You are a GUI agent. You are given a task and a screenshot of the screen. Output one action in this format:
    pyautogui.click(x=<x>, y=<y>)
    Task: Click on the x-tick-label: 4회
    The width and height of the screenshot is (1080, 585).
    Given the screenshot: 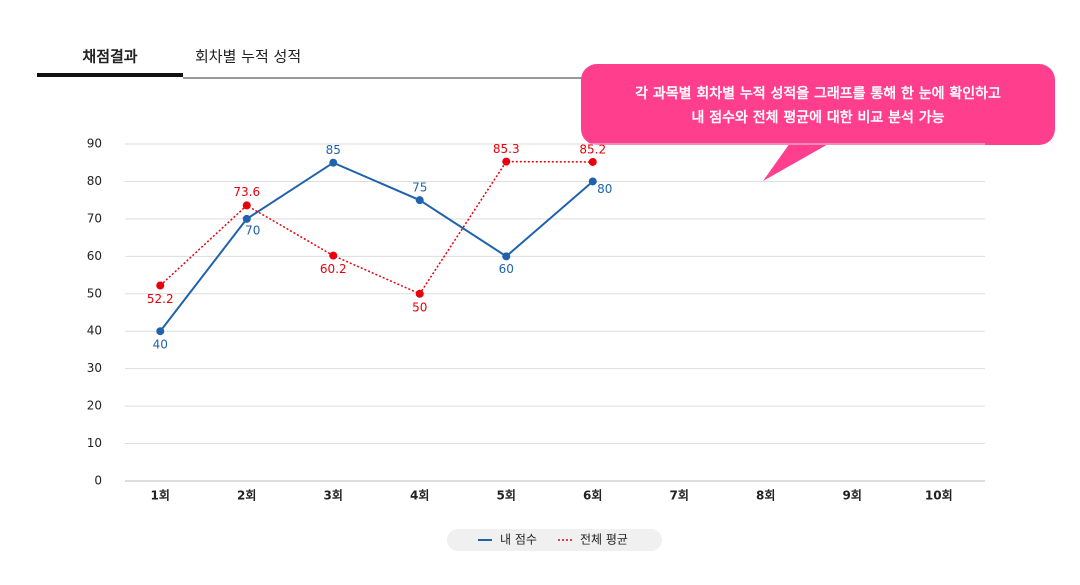 What is the action you would take?
    pyautogui.click(x=419, y=495)
    